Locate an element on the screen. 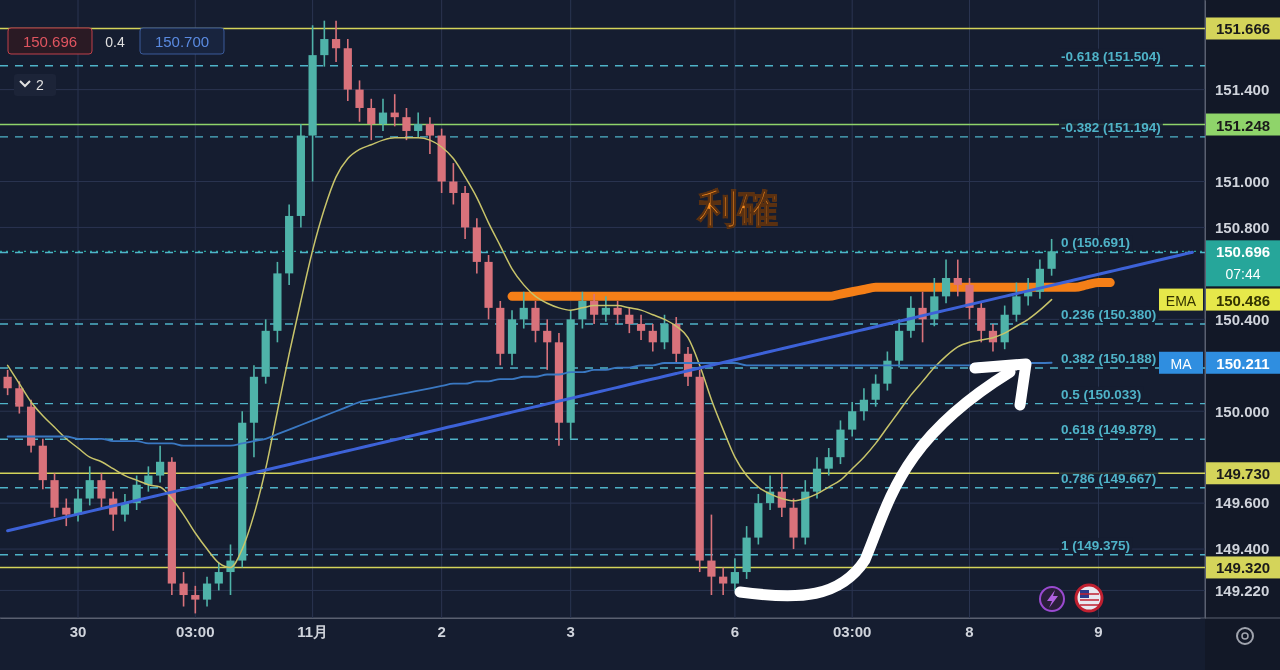 The image size is (1280, 670). annotation: 利確 is located at coordinates (737, 208).